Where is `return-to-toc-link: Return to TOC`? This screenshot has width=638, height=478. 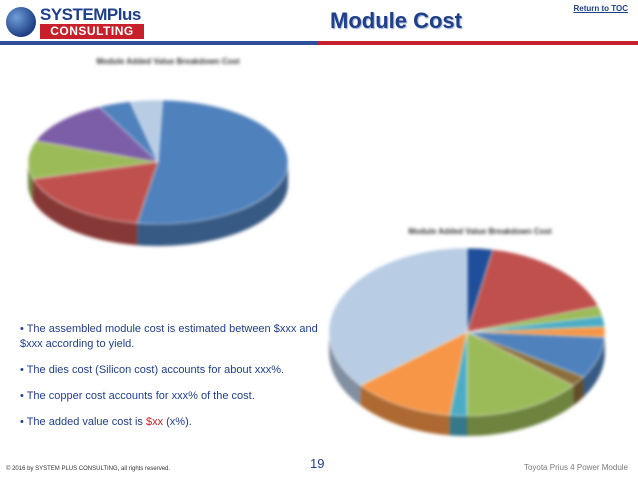 return-to-toc-link: Return to TOC is located at coordinates (600, 8).